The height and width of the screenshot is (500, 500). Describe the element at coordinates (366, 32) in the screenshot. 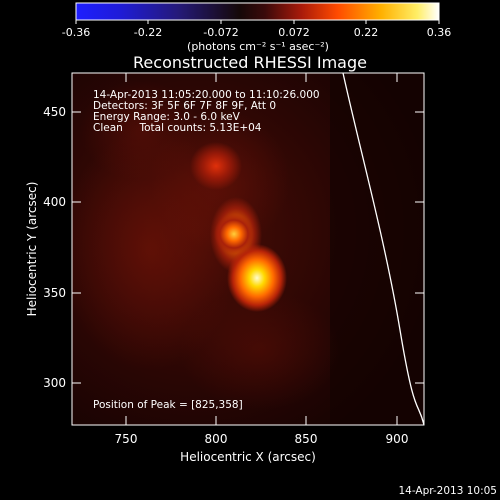

I see `colorbar-tick-4: 0.22` at that location.